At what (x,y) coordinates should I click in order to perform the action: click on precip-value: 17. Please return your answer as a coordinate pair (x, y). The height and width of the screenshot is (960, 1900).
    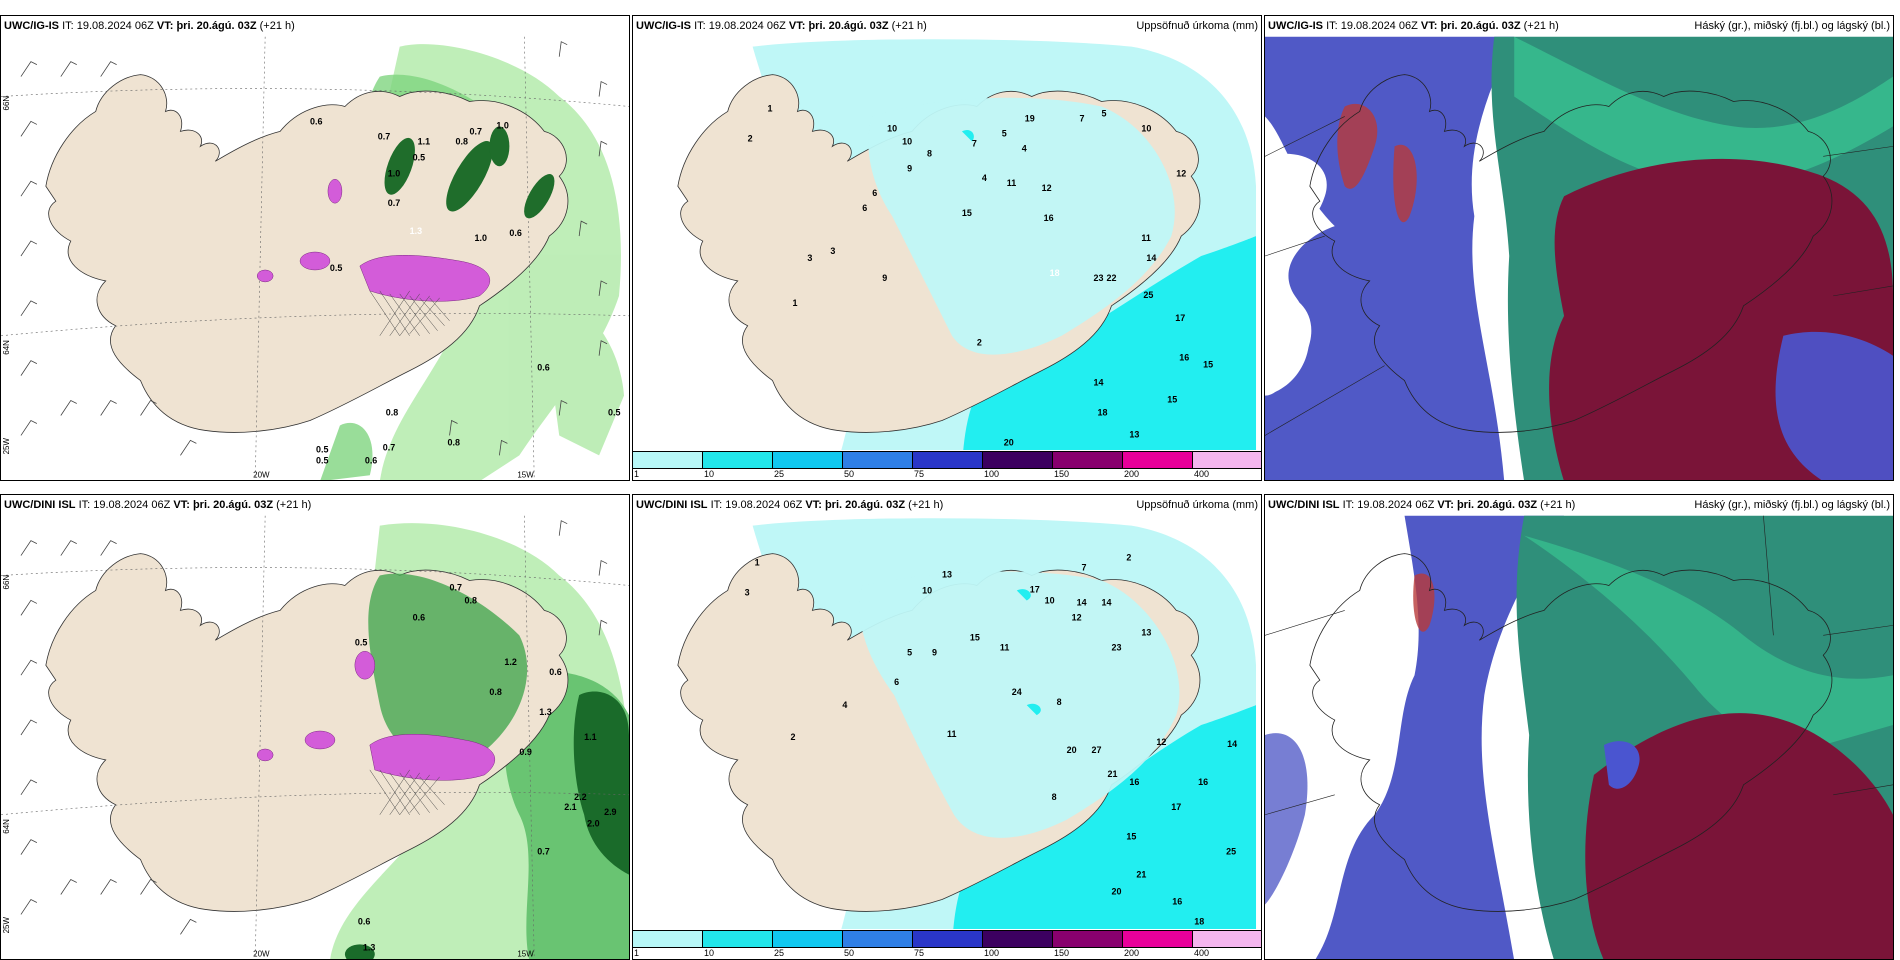
    Looking at the image, I should click on (1180, 318).